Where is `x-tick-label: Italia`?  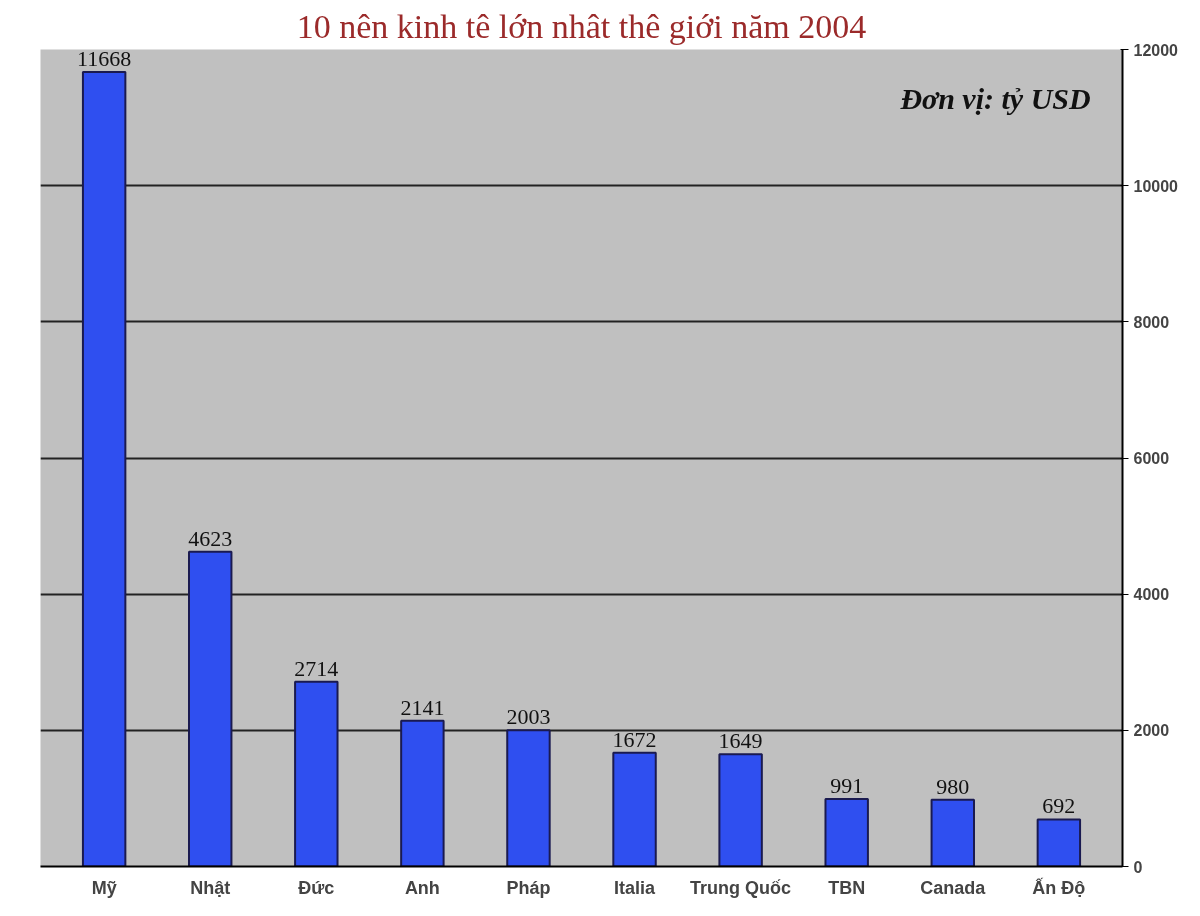
x-tick-label: Italia is located at coordinates (635, 887).